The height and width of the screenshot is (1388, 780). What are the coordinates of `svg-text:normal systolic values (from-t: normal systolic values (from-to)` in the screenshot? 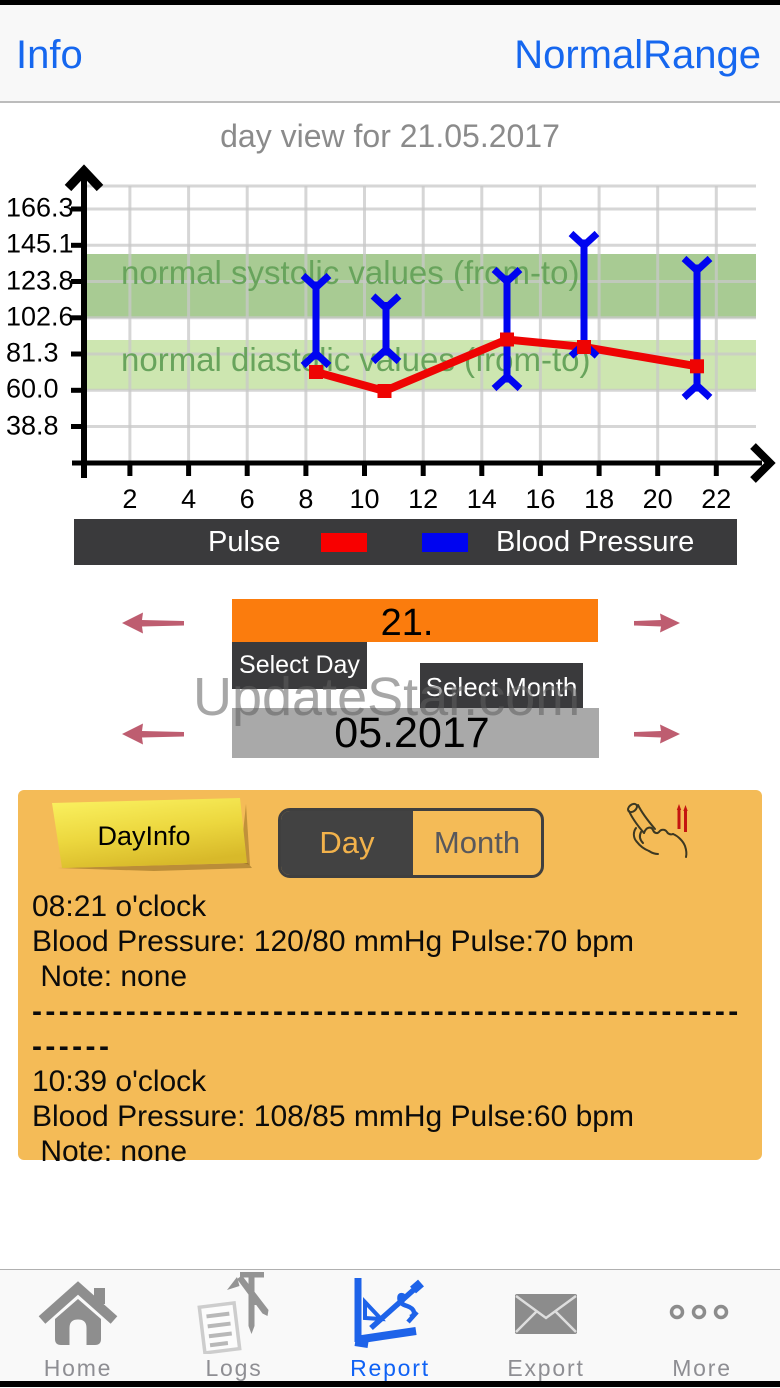 It's located at (350, 272).